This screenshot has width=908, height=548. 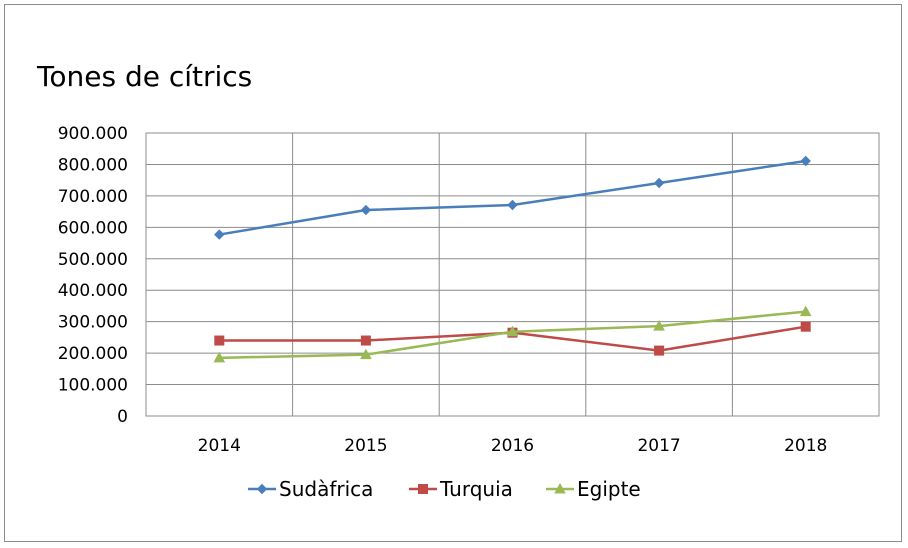 What do you see at coordinates (93, 134) in the screenshot?
I see `y-tick-label: 900.000` at bounding box center [93, 134].